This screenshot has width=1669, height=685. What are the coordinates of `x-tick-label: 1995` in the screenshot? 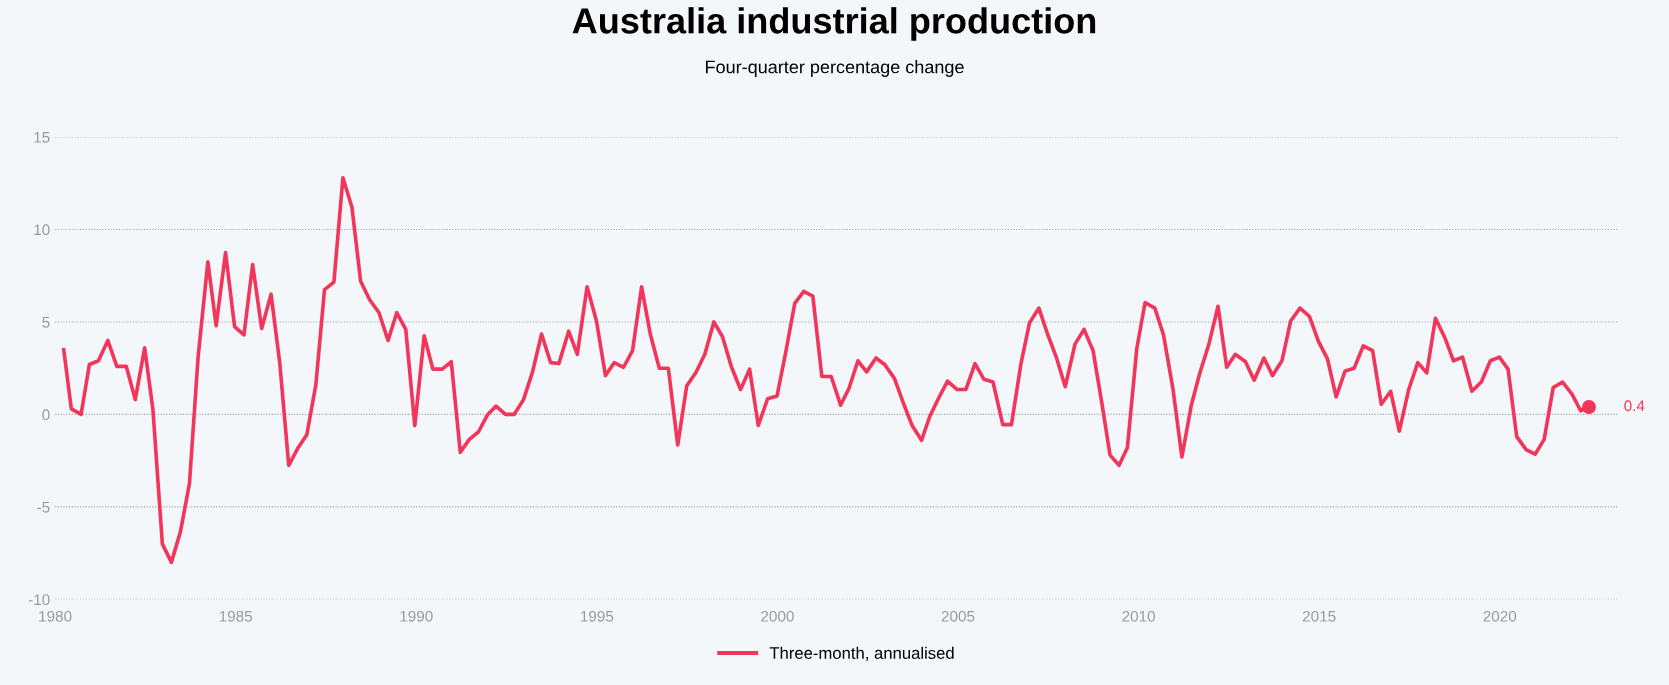 It's located at (597, 616).